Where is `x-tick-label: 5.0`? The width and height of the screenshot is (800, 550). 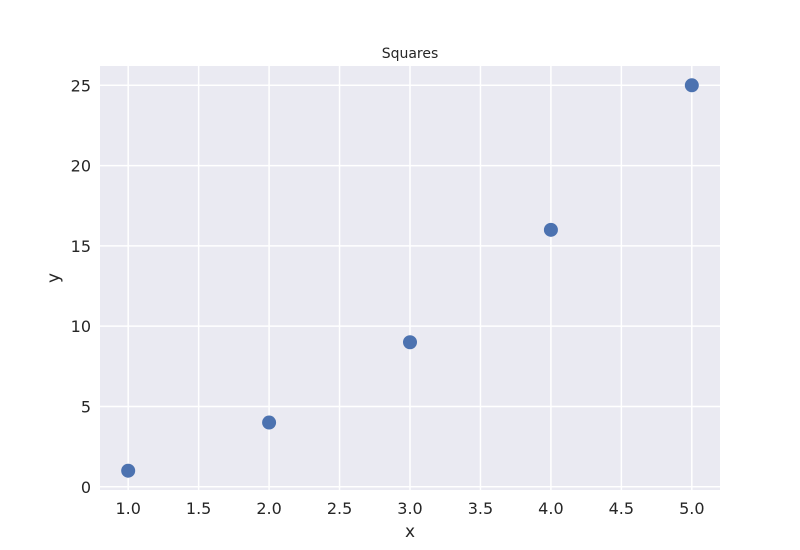 x-tick-label: 5.0 is located at coordinates (691, 508).